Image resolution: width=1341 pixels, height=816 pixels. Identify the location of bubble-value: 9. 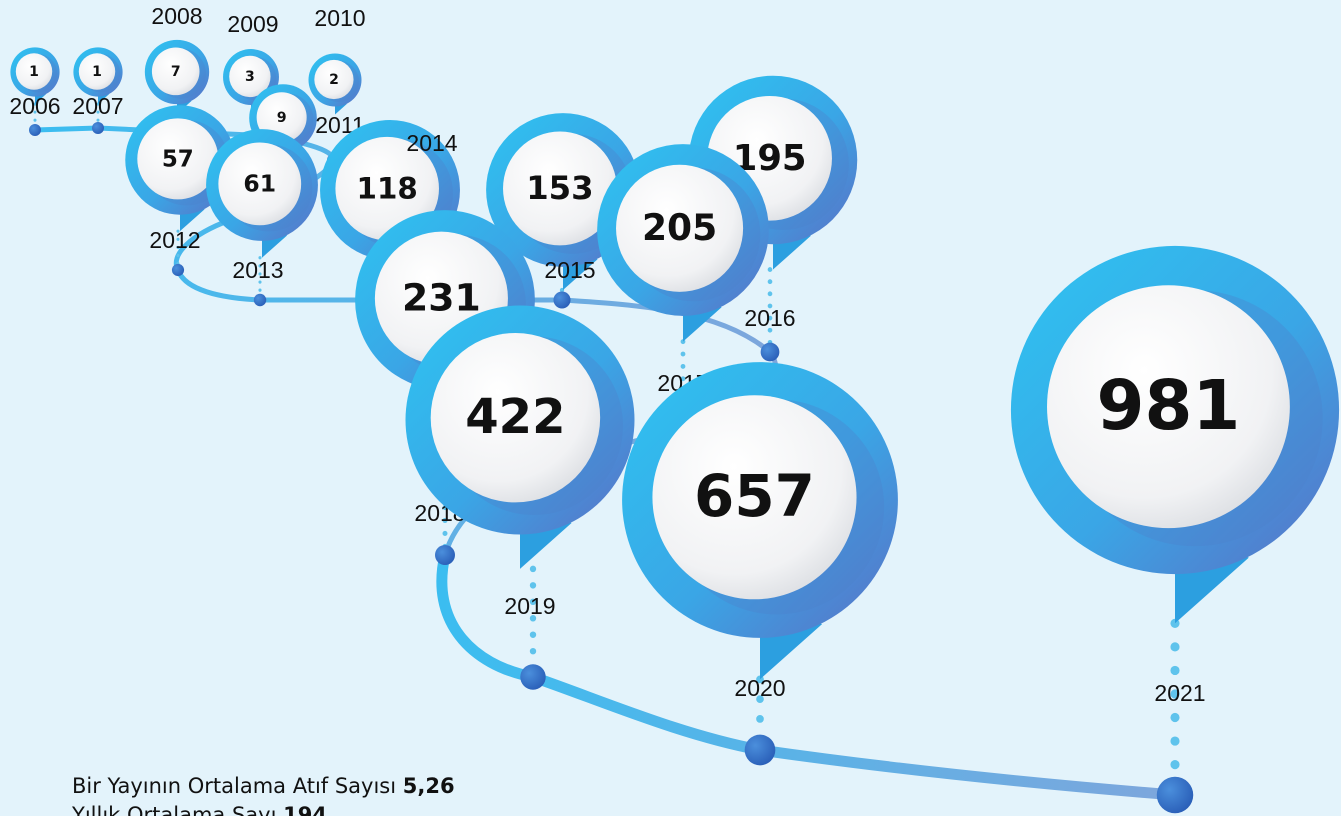
(282, 118).